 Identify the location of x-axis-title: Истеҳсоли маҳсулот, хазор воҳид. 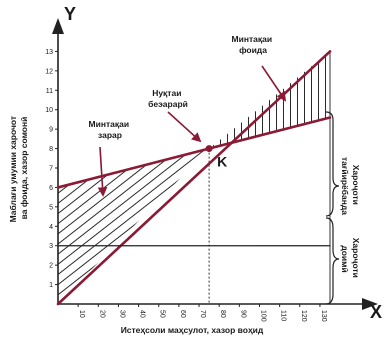
(192, 330).